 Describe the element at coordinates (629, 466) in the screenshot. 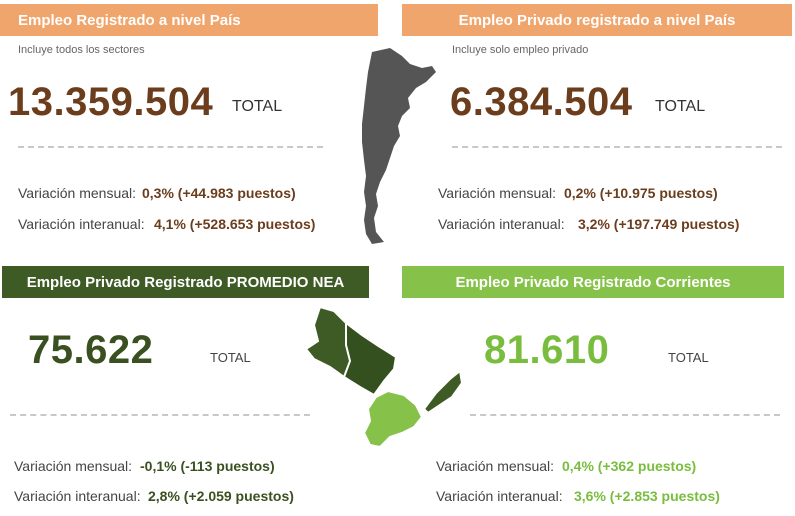

I see `monthly-value: 0,4% (+362 puestos)` at that location.